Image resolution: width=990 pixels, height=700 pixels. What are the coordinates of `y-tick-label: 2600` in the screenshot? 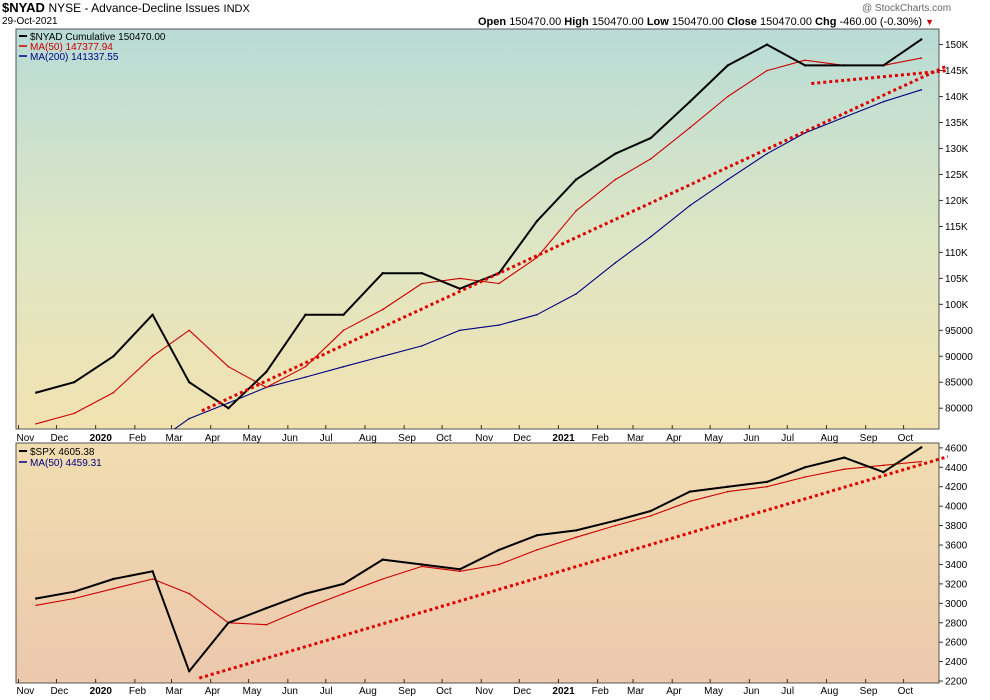 It's located at (956, 643).